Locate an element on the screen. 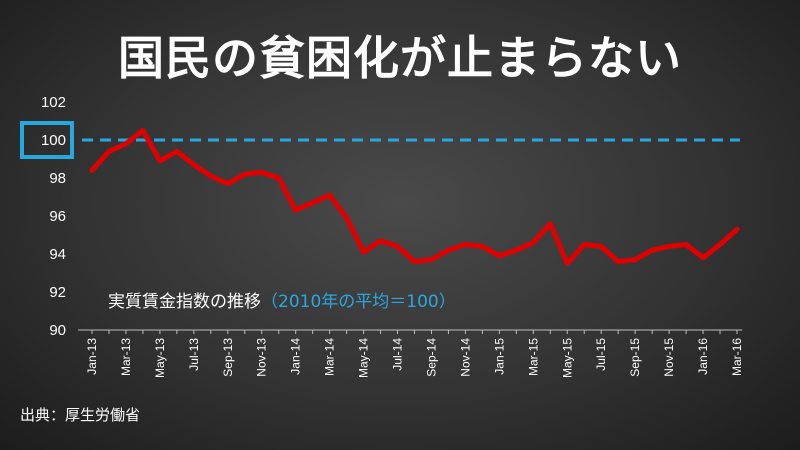 This screenshot has width=800, height=450. x-tick-label: Mar-14 is located at coordinates (330, 357).